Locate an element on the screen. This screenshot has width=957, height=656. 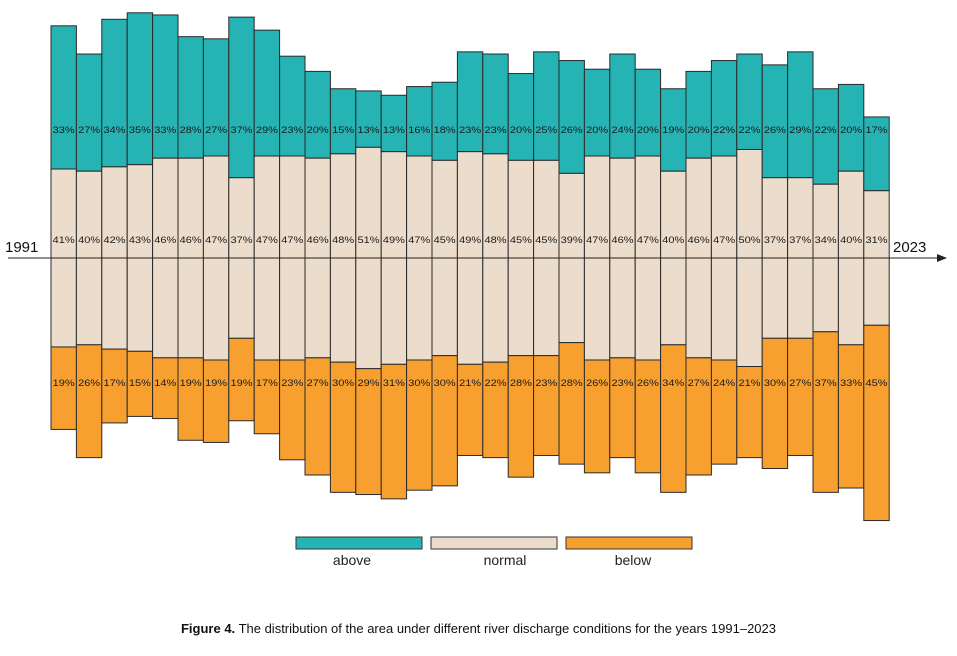
bar-stack-2001: 20% 46% 27% is located at coordinates (317, 273).